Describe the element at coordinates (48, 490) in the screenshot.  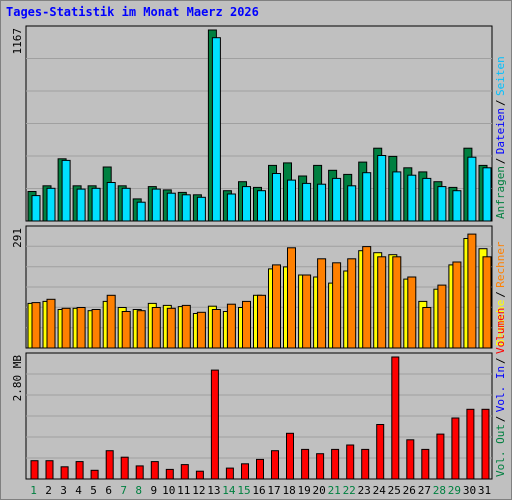
I see `x-tick-label: 2` at that location.